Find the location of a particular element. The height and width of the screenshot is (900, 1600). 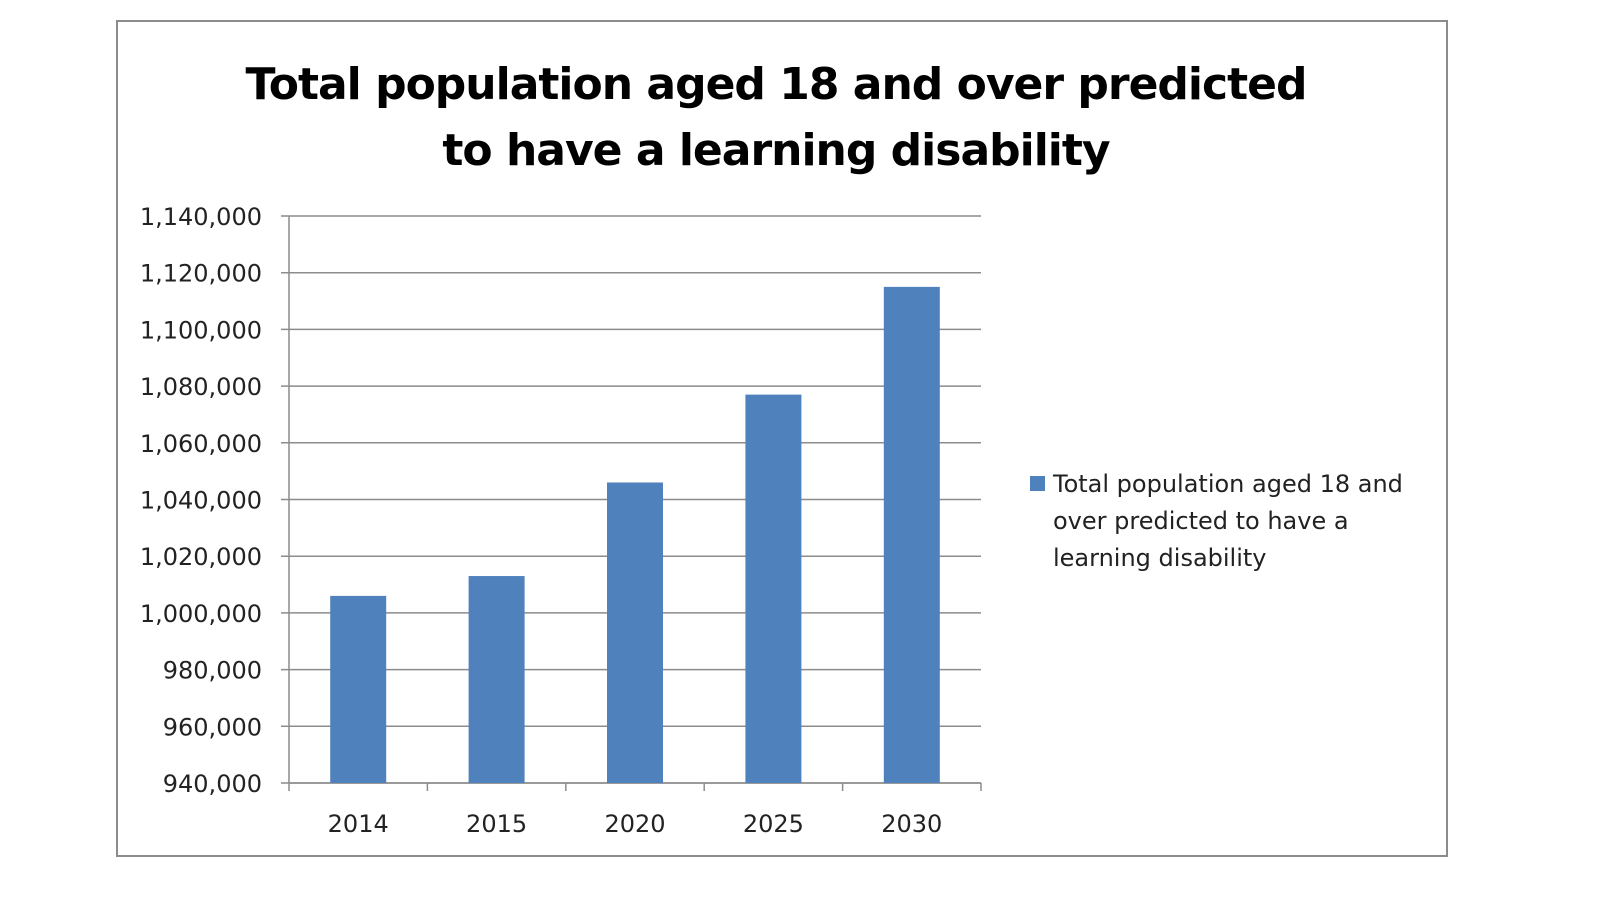

y-tick-label: 1,100,000 is located at coordinates (201, 330).